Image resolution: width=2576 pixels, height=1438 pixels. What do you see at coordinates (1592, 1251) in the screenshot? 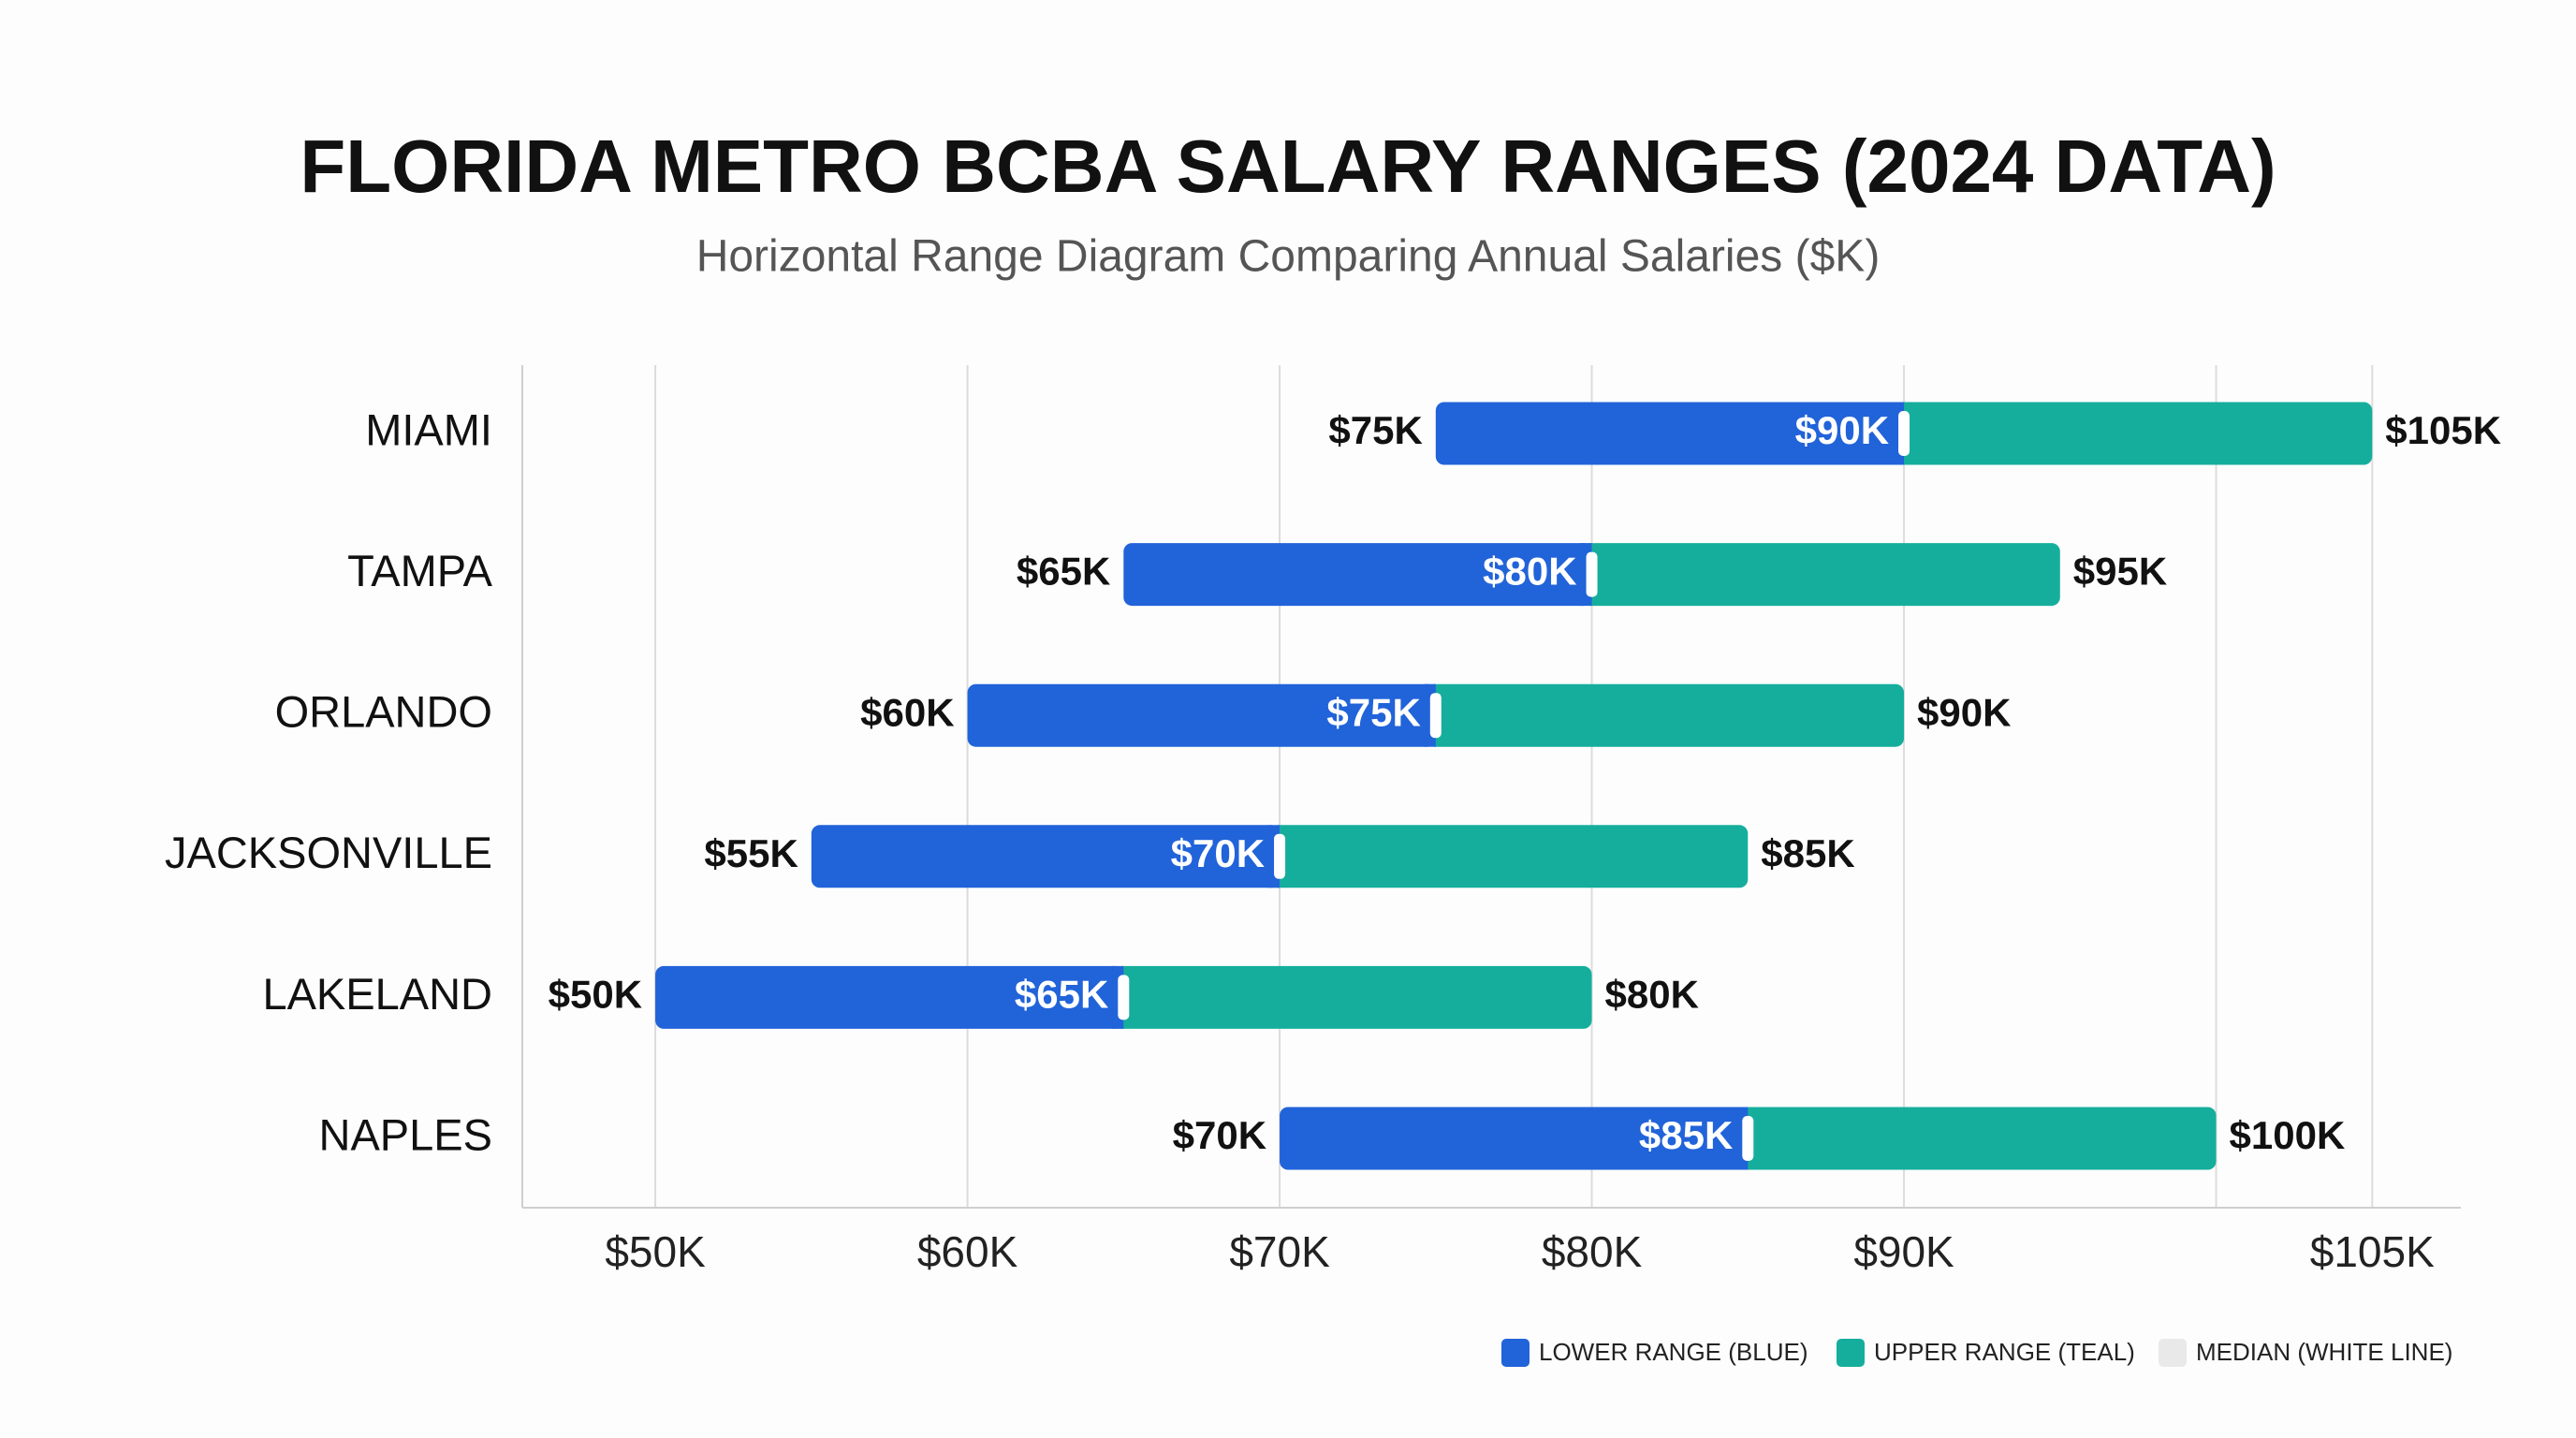
I see `x-tick-label: $80K` at bounding box center [1592, 1251].